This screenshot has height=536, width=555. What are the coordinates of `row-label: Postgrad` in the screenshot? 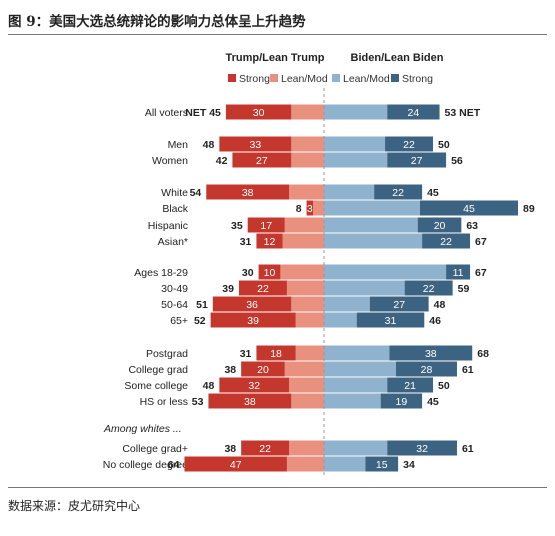 It's located at (167, 354).